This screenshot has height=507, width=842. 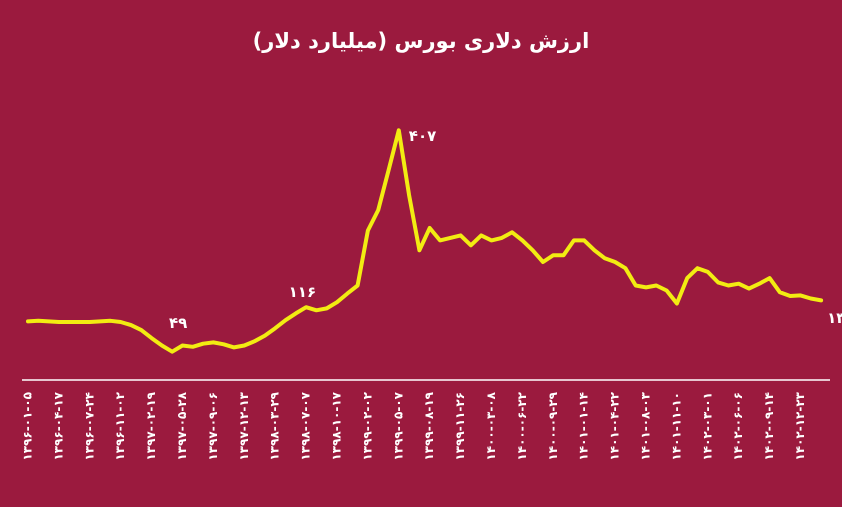 What do you see at coordinates (398, 425) in the screenshot?
I see `x-tick-label: ۱۳۹۹-۰۵-۰۷` at bounding box center [398, 425].